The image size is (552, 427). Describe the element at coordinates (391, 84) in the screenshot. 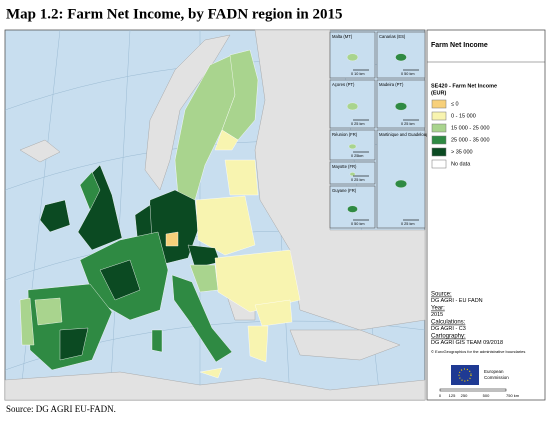

I see `inset-label: Madeira (PT)` at that location.